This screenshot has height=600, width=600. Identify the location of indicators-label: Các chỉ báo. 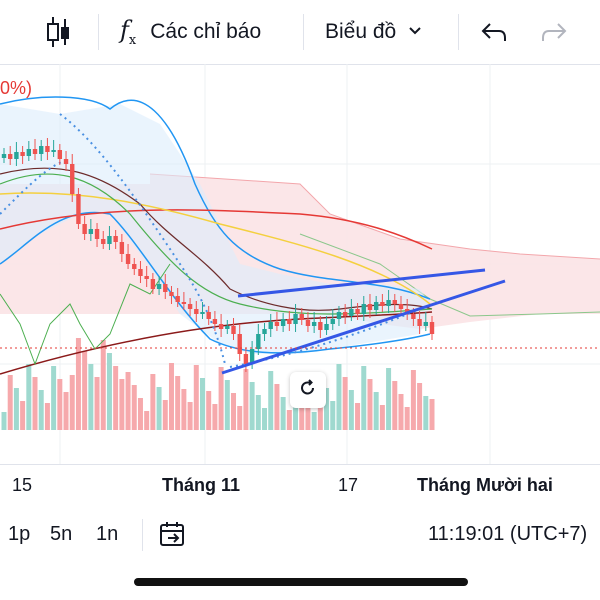
(206, 31).